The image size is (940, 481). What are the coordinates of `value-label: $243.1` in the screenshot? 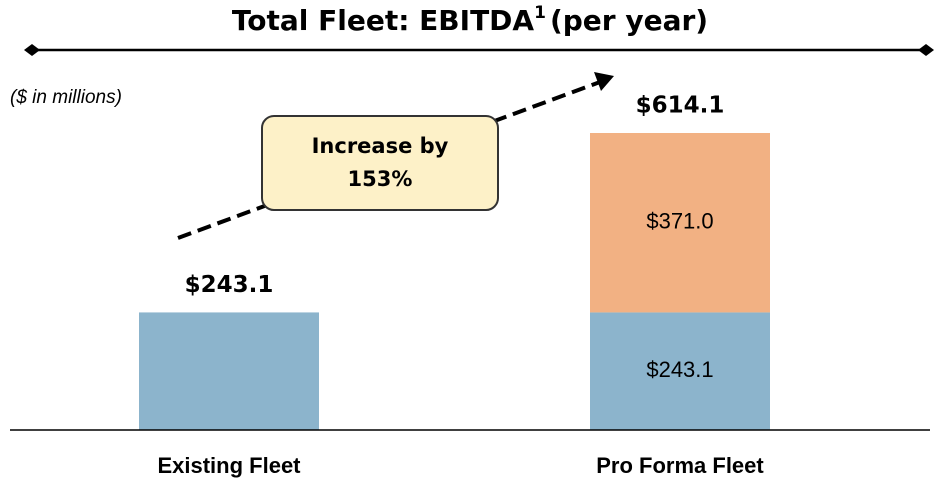 It's located at (679, 369).